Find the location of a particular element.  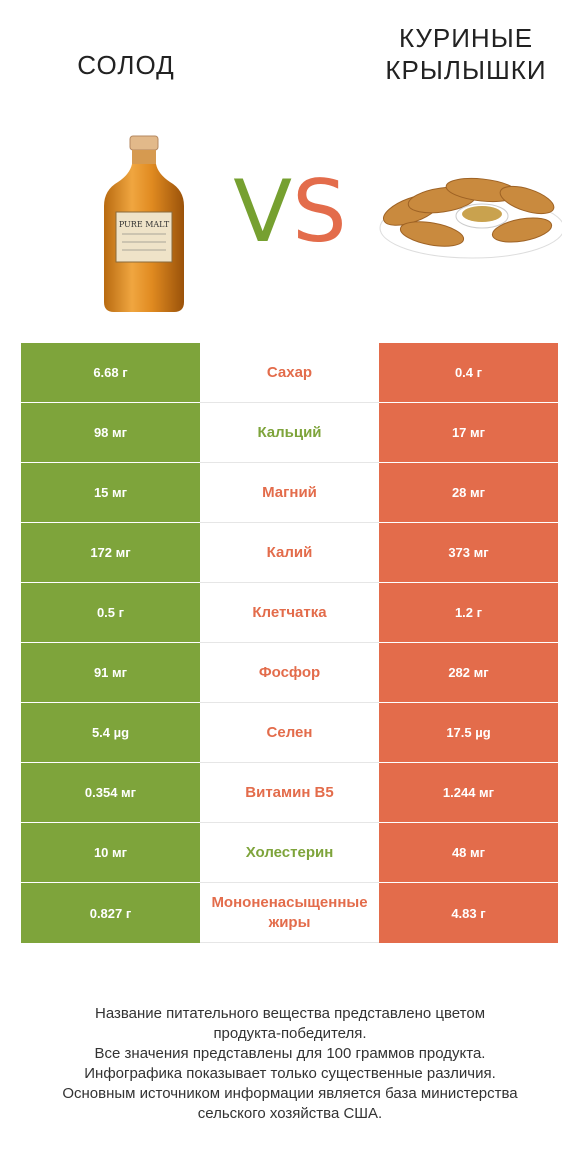

left-value: 172 мг is located at coordinates (110, 553).